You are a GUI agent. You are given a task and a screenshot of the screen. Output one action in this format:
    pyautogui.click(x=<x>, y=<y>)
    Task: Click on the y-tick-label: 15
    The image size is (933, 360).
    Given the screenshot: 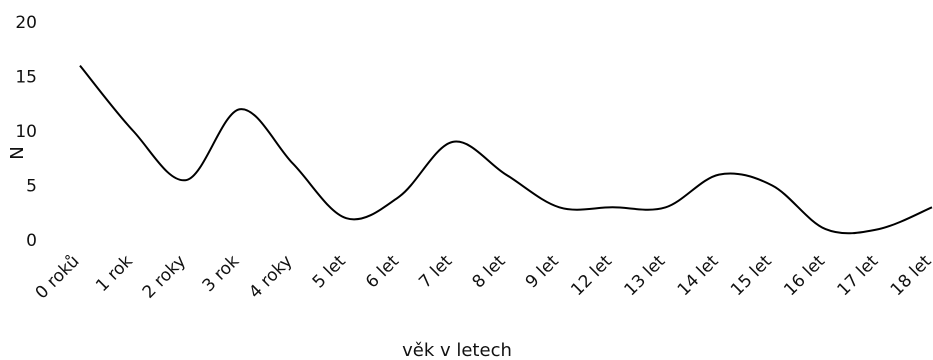 What is the action you would take?
    pyautogui.click(x=26, y=78)
    